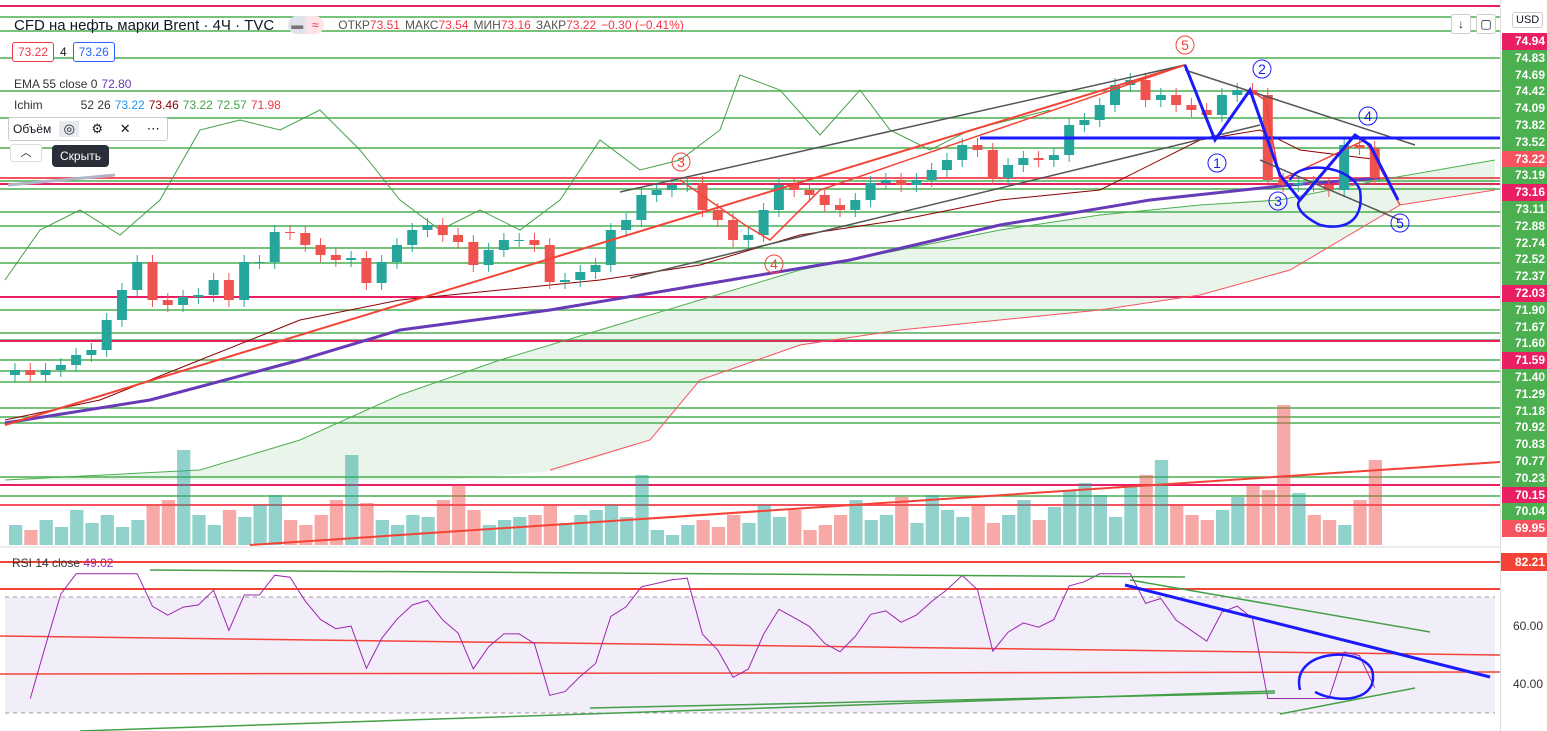  What do you see at coordinates (26, 153) in the screenshot?
I see `collapse-legend-button: ︿` at bounding box center [26, 153].